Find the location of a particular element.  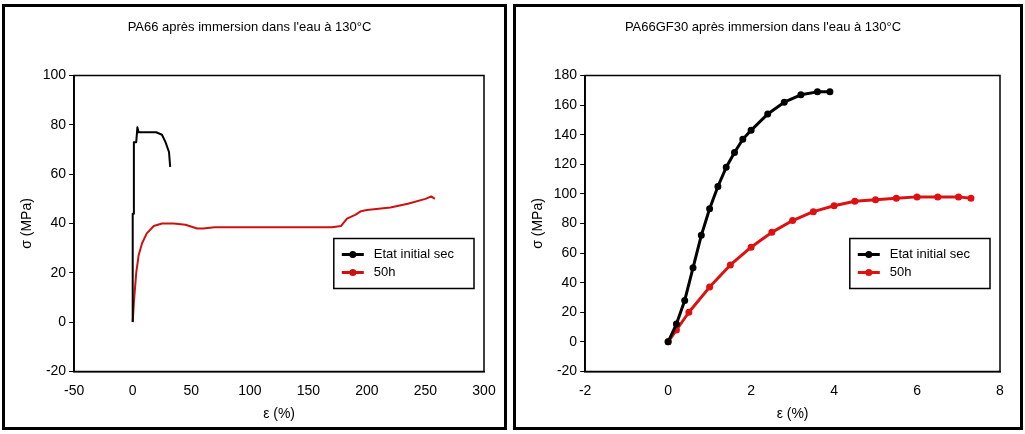

y-tick-label: 160 is located at coordinates (565, 104).